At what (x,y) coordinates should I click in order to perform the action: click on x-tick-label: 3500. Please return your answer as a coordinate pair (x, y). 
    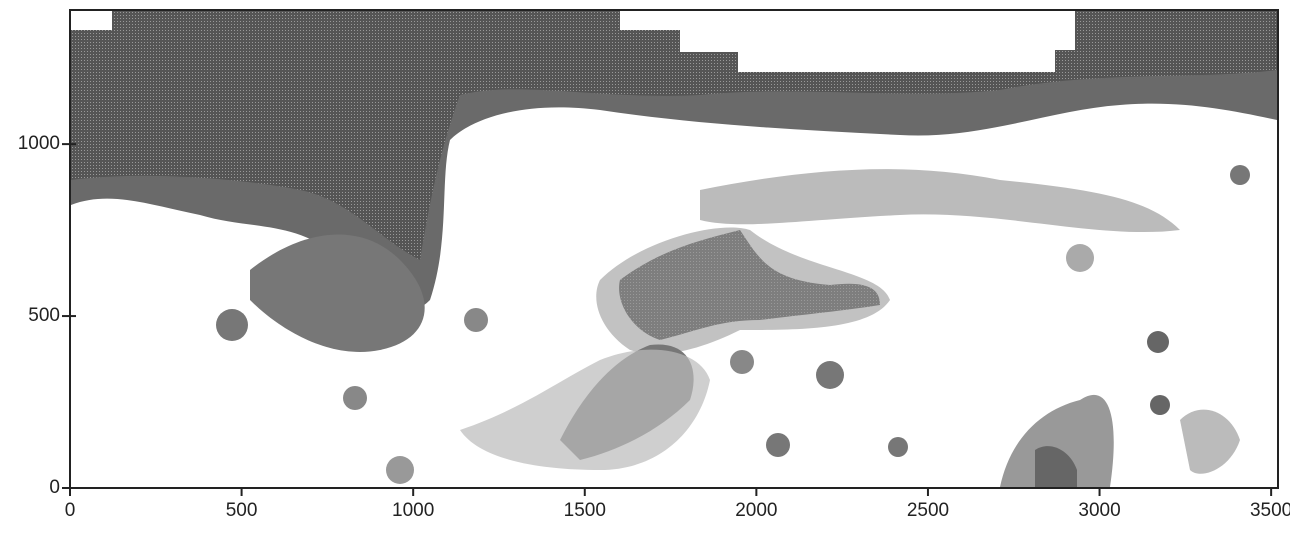
    Looking at the image, I should click on (1270, 510).